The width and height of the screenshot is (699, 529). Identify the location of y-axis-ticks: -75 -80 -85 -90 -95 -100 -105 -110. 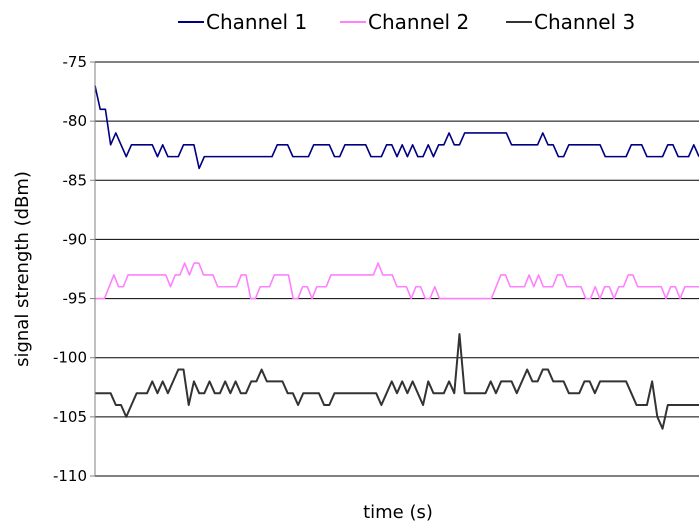
(74, 269).